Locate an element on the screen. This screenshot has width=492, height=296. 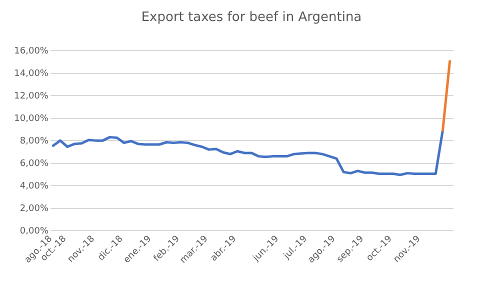
y-tick-label: 8,00% is located at coordinates (34, 141).